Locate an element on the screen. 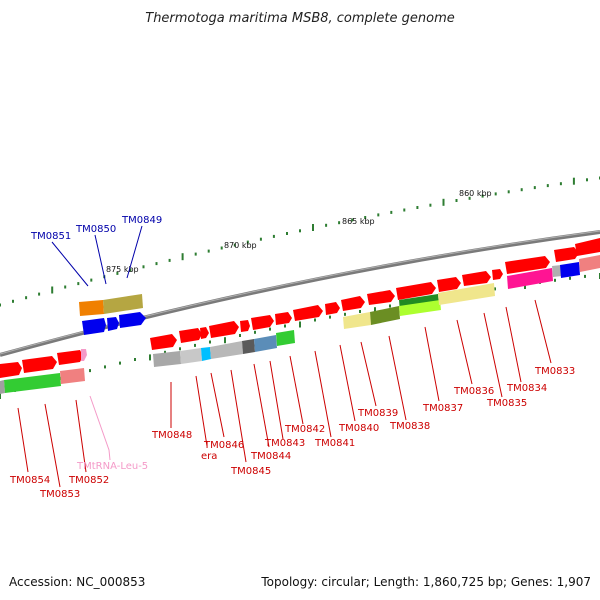 The height and width of the screenshot is (600, 600). accession-text: Accession: NC_000853 is located at coordinates (77, 582).